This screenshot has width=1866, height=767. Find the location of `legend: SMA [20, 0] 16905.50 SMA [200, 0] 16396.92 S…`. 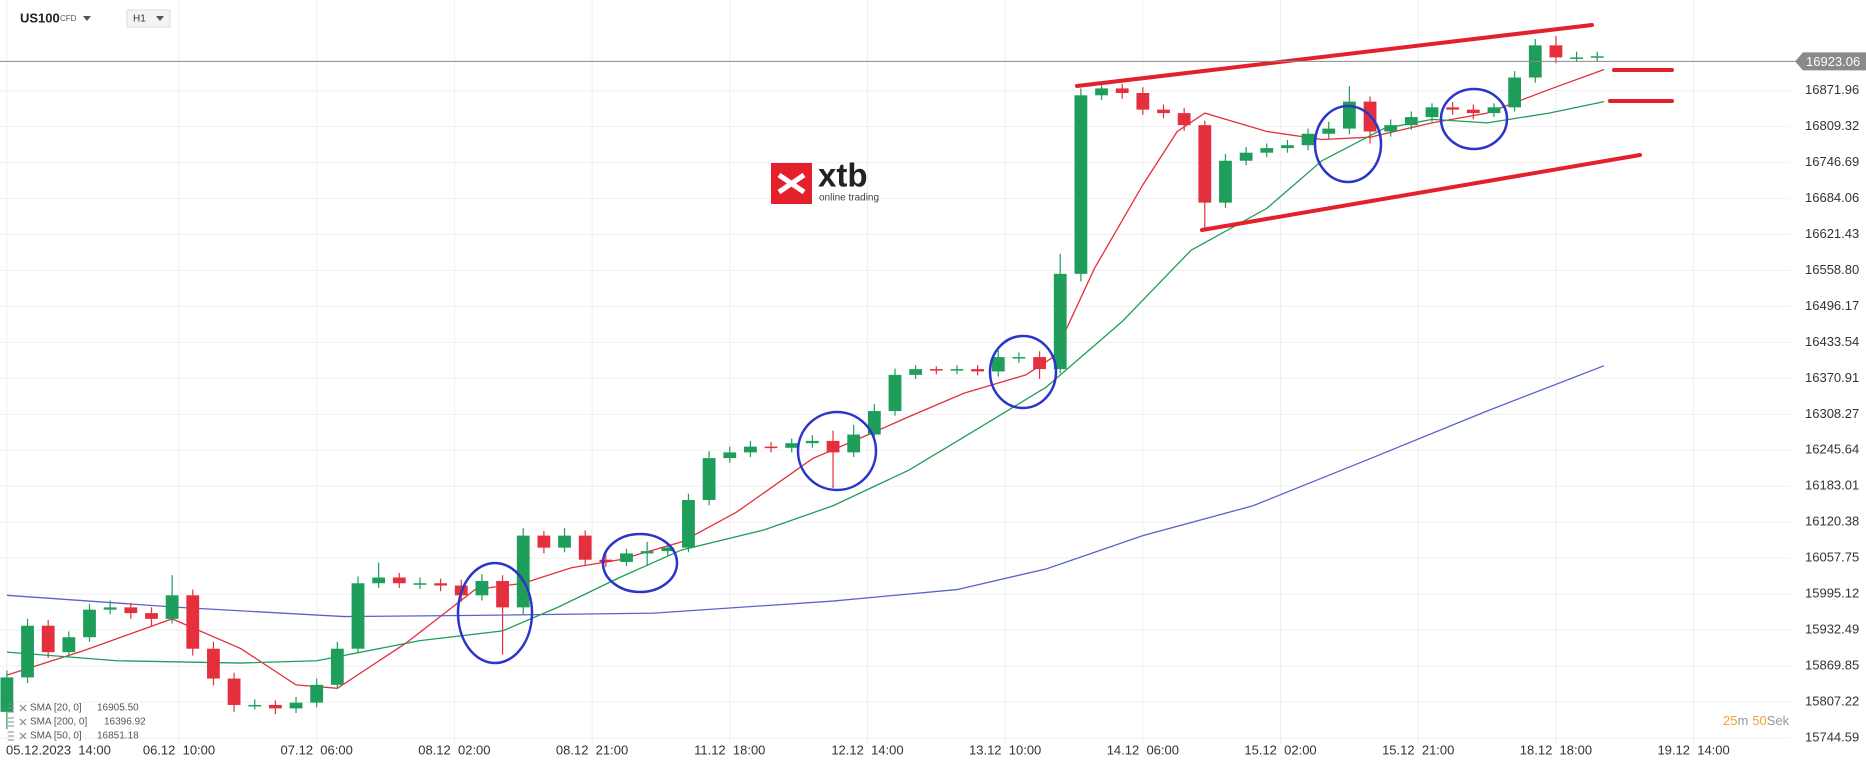

legend: SMA [20, 0] 16905.50 SMA [200, 0] 16396.92 S… is located at coordinates (77, 722).